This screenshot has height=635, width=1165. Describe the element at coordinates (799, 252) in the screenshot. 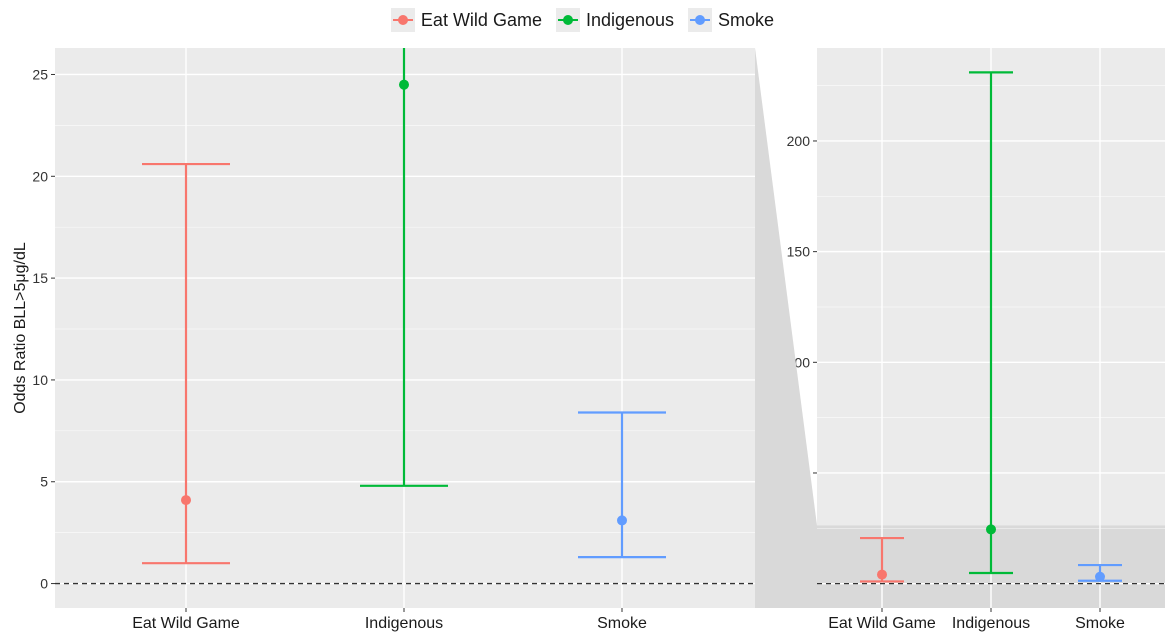

I see `y-tick-label: 150` at that location.